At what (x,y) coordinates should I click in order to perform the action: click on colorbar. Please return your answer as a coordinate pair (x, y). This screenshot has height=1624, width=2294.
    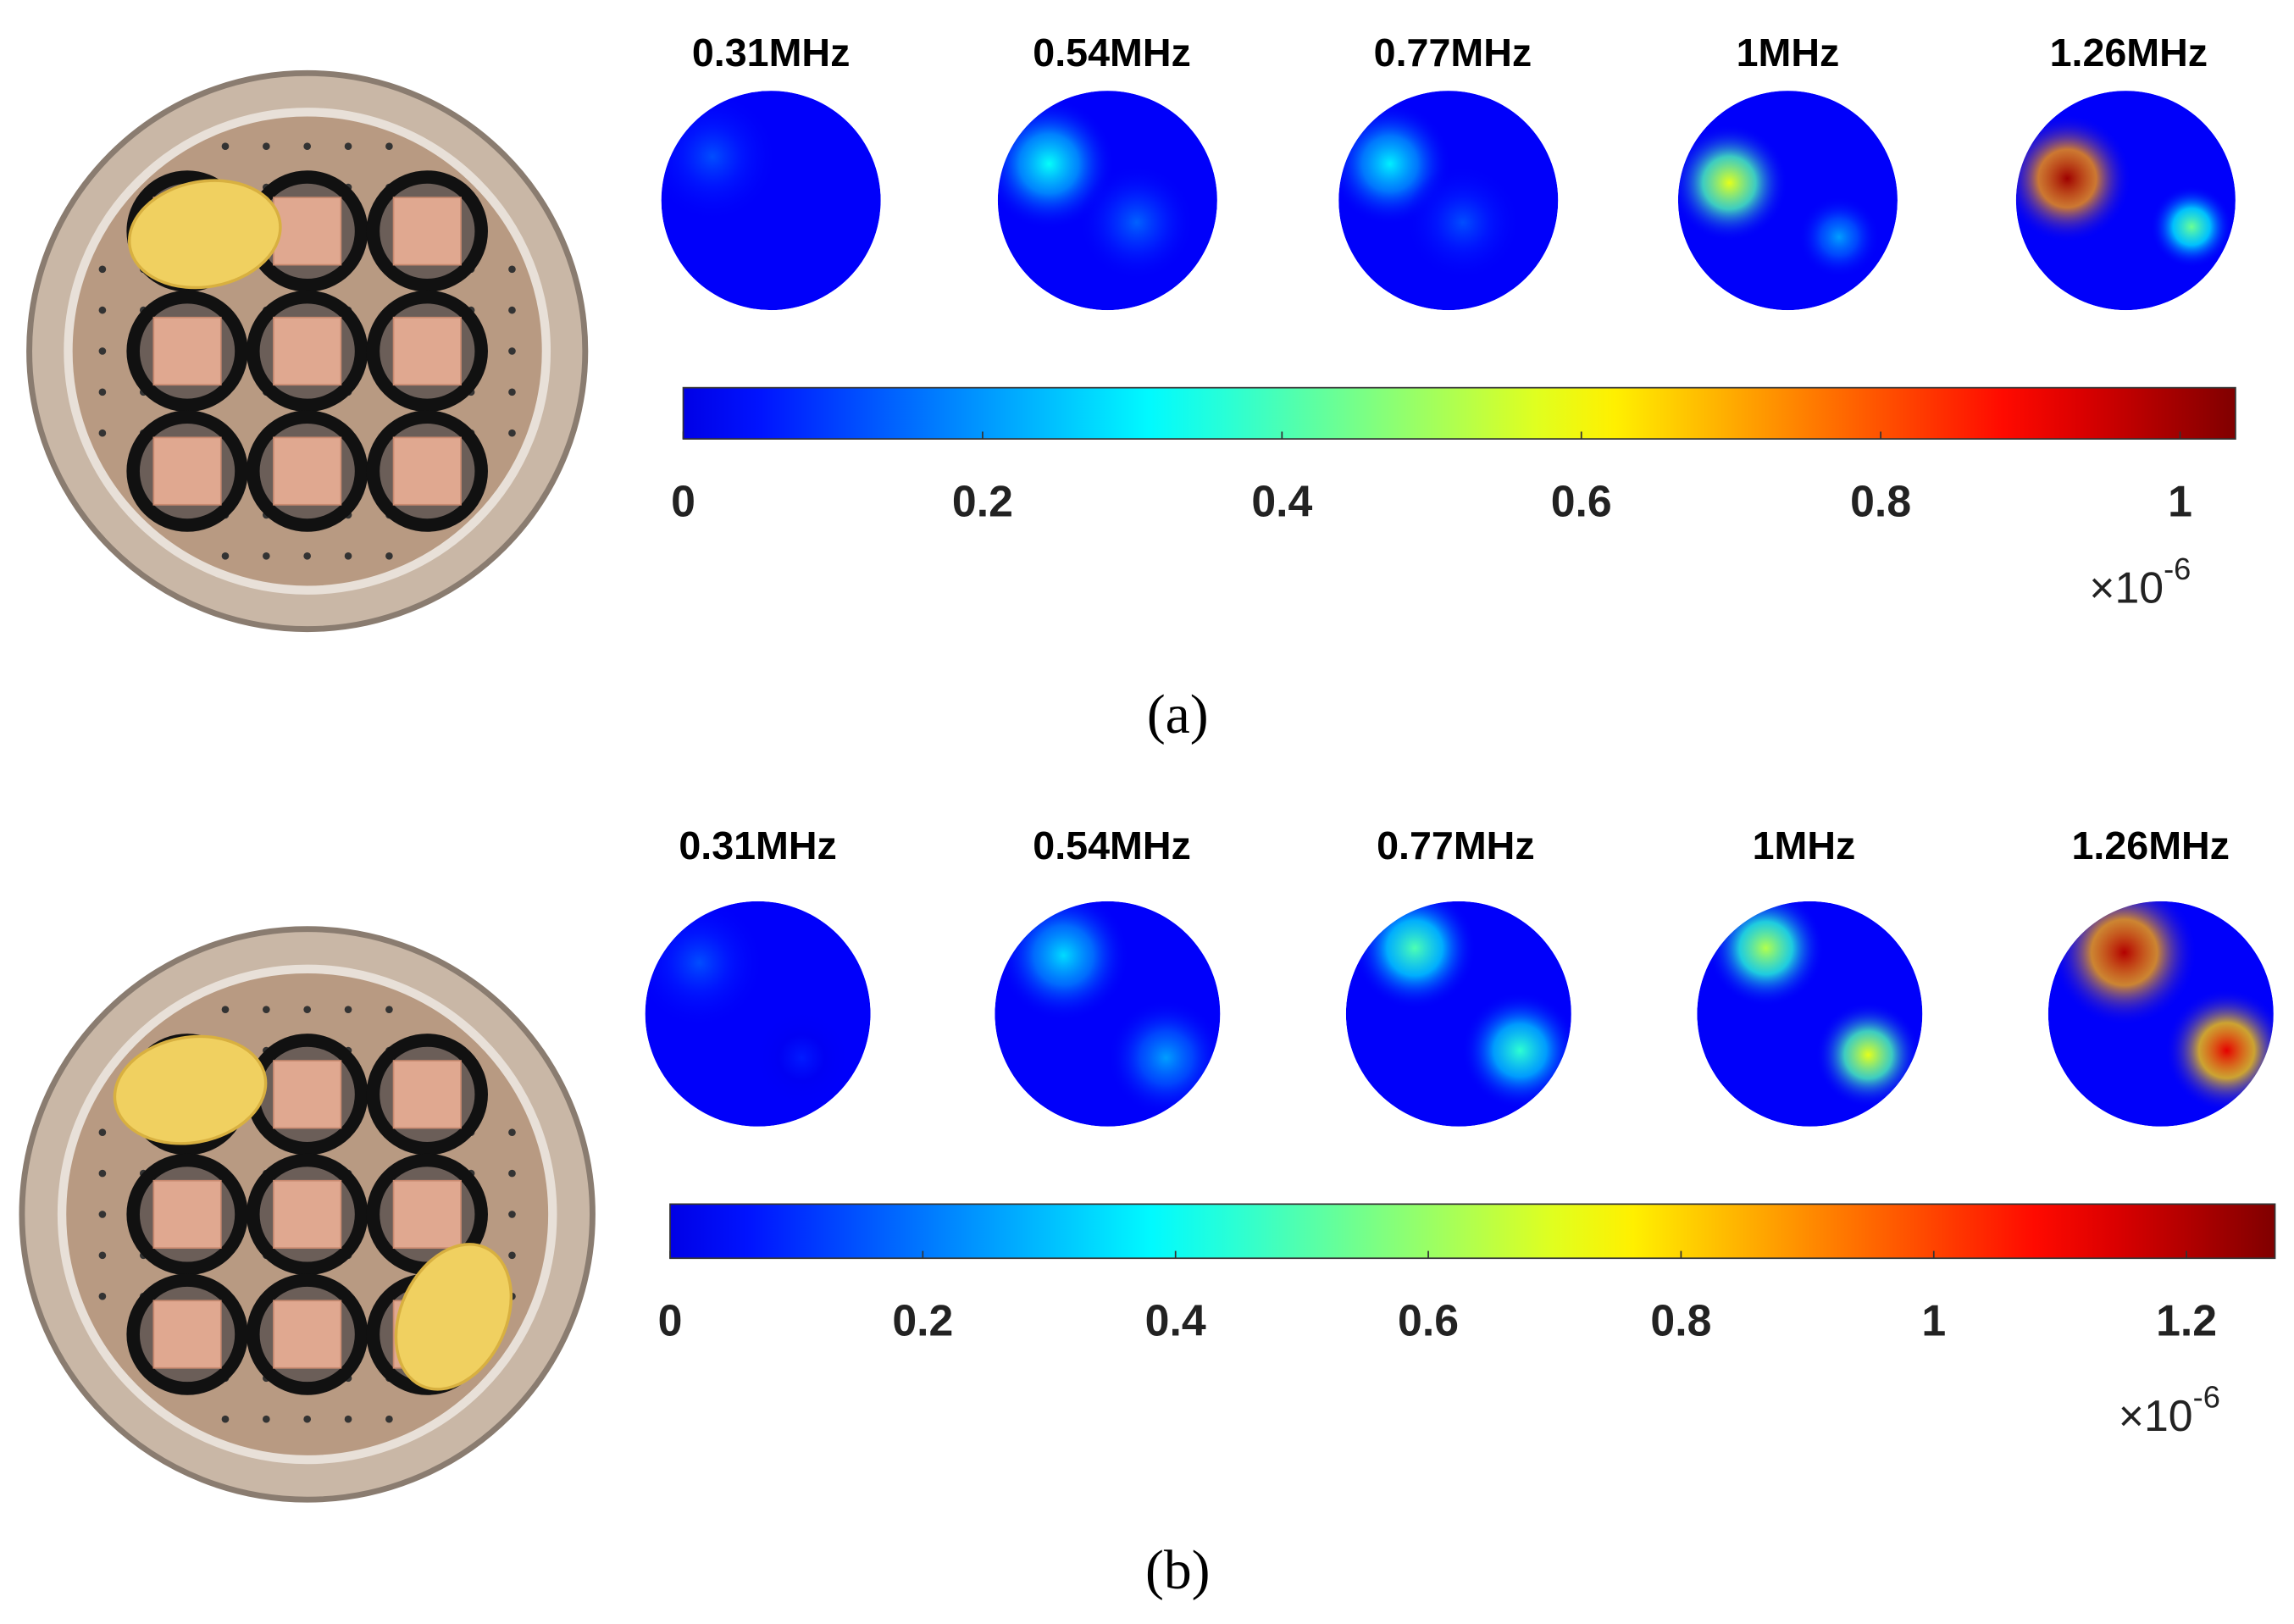
    Looking at the image, I should click on (1459, 413).